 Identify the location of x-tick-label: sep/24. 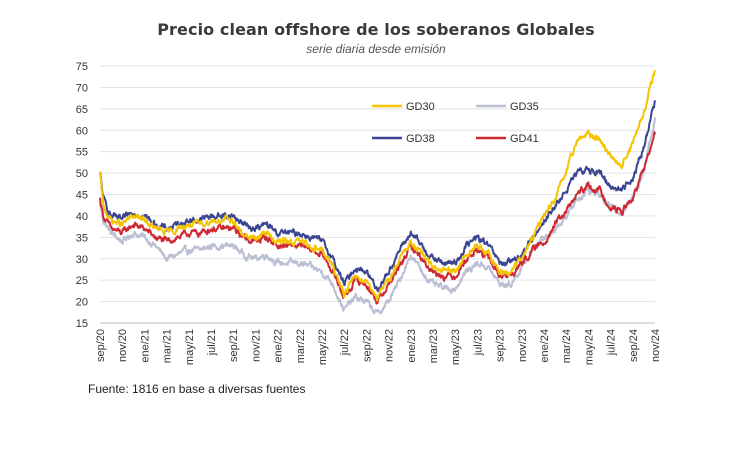
(634, 345).